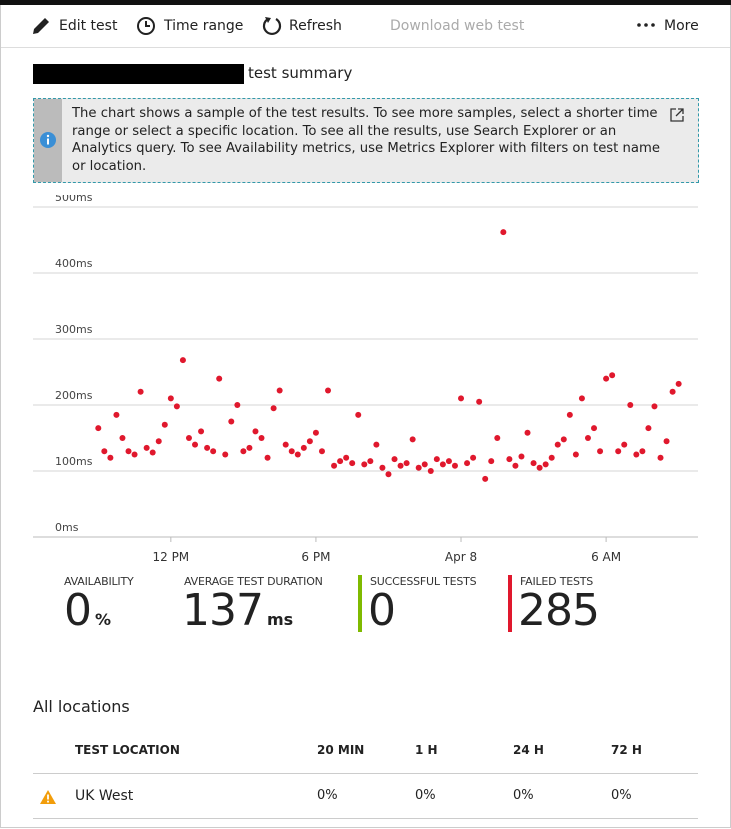  I want to click on metric-value: 0, so click(382, 610).